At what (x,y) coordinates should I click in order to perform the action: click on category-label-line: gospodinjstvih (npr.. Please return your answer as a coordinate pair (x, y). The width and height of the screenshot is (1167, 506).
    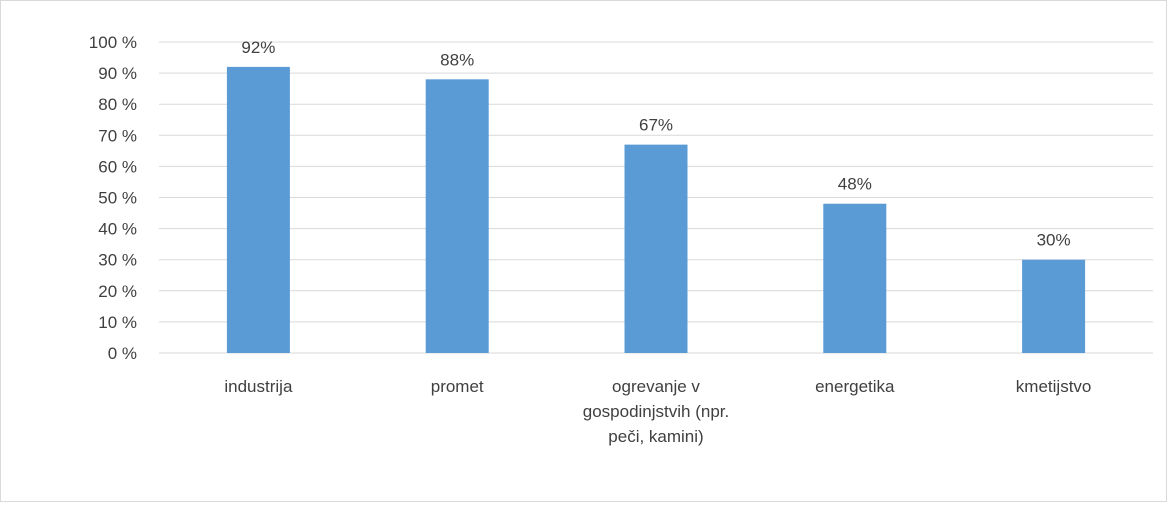
    Looking at the image, I should click on (656, 411).